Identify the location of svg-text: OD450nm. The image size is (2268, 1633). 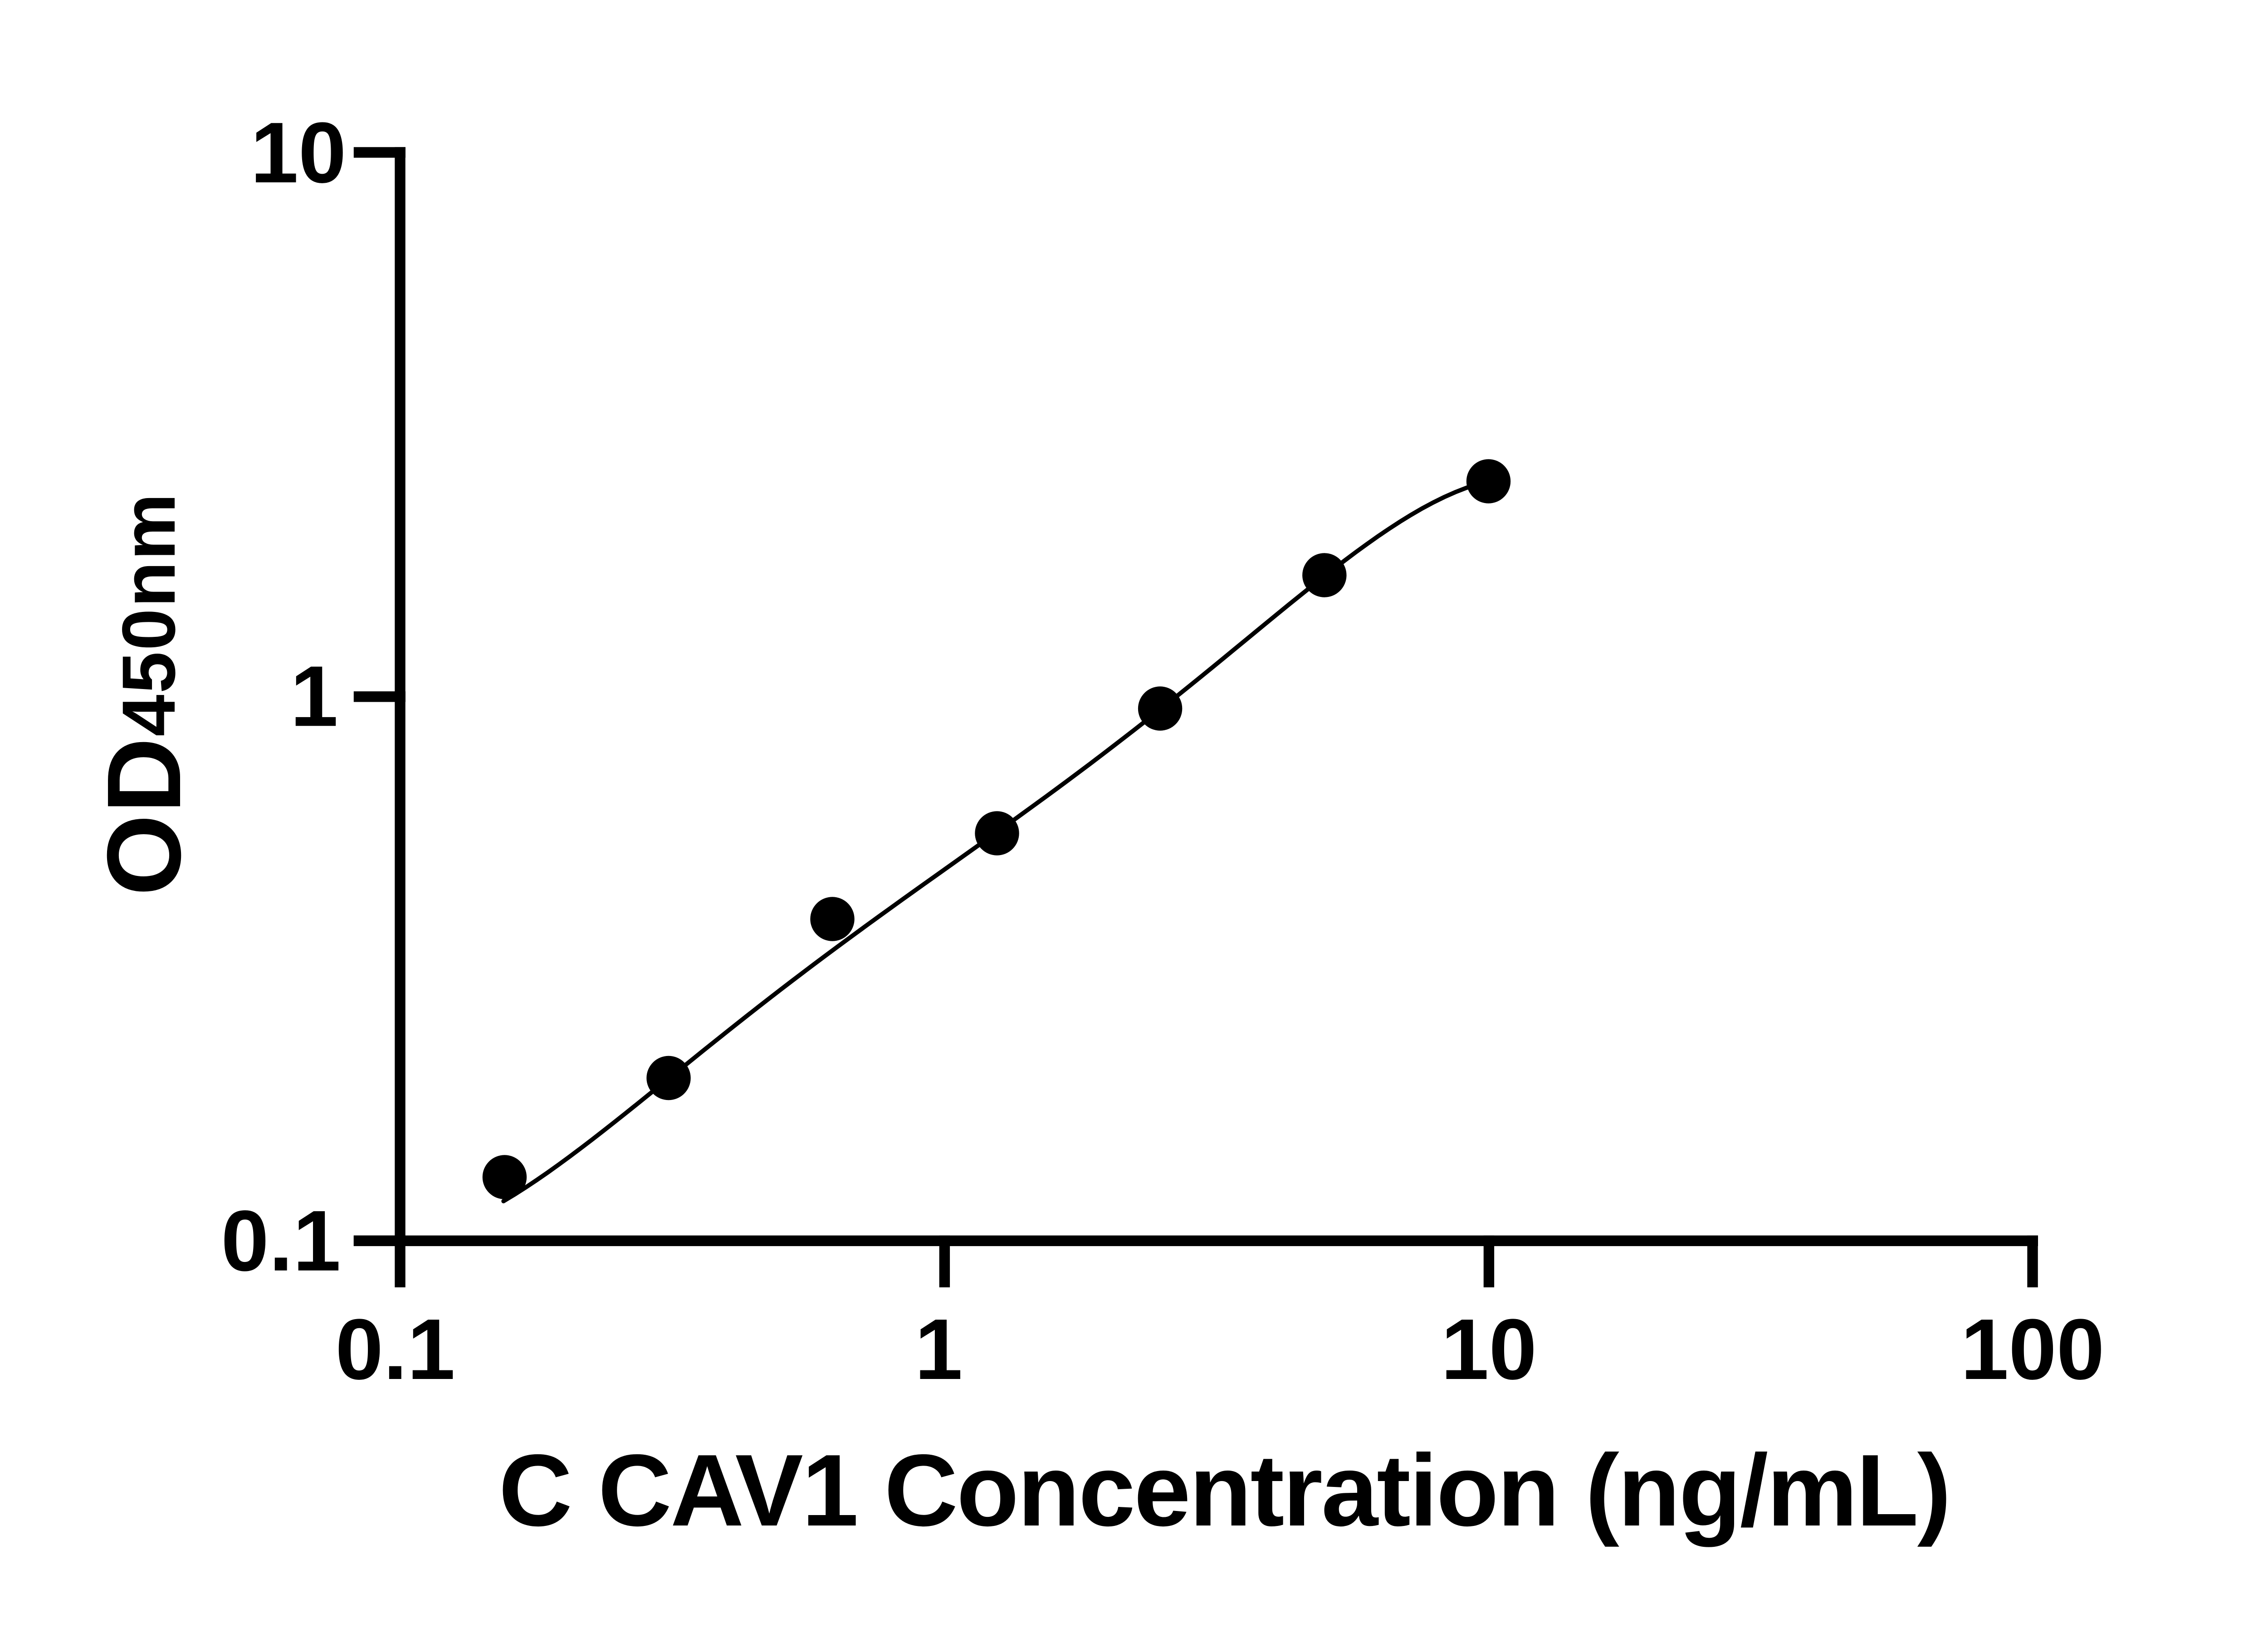
(144, 694).